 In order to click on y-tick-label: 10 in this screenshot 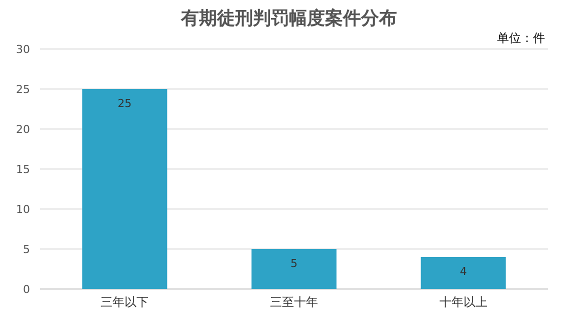, I will do `click(23, 209)`.